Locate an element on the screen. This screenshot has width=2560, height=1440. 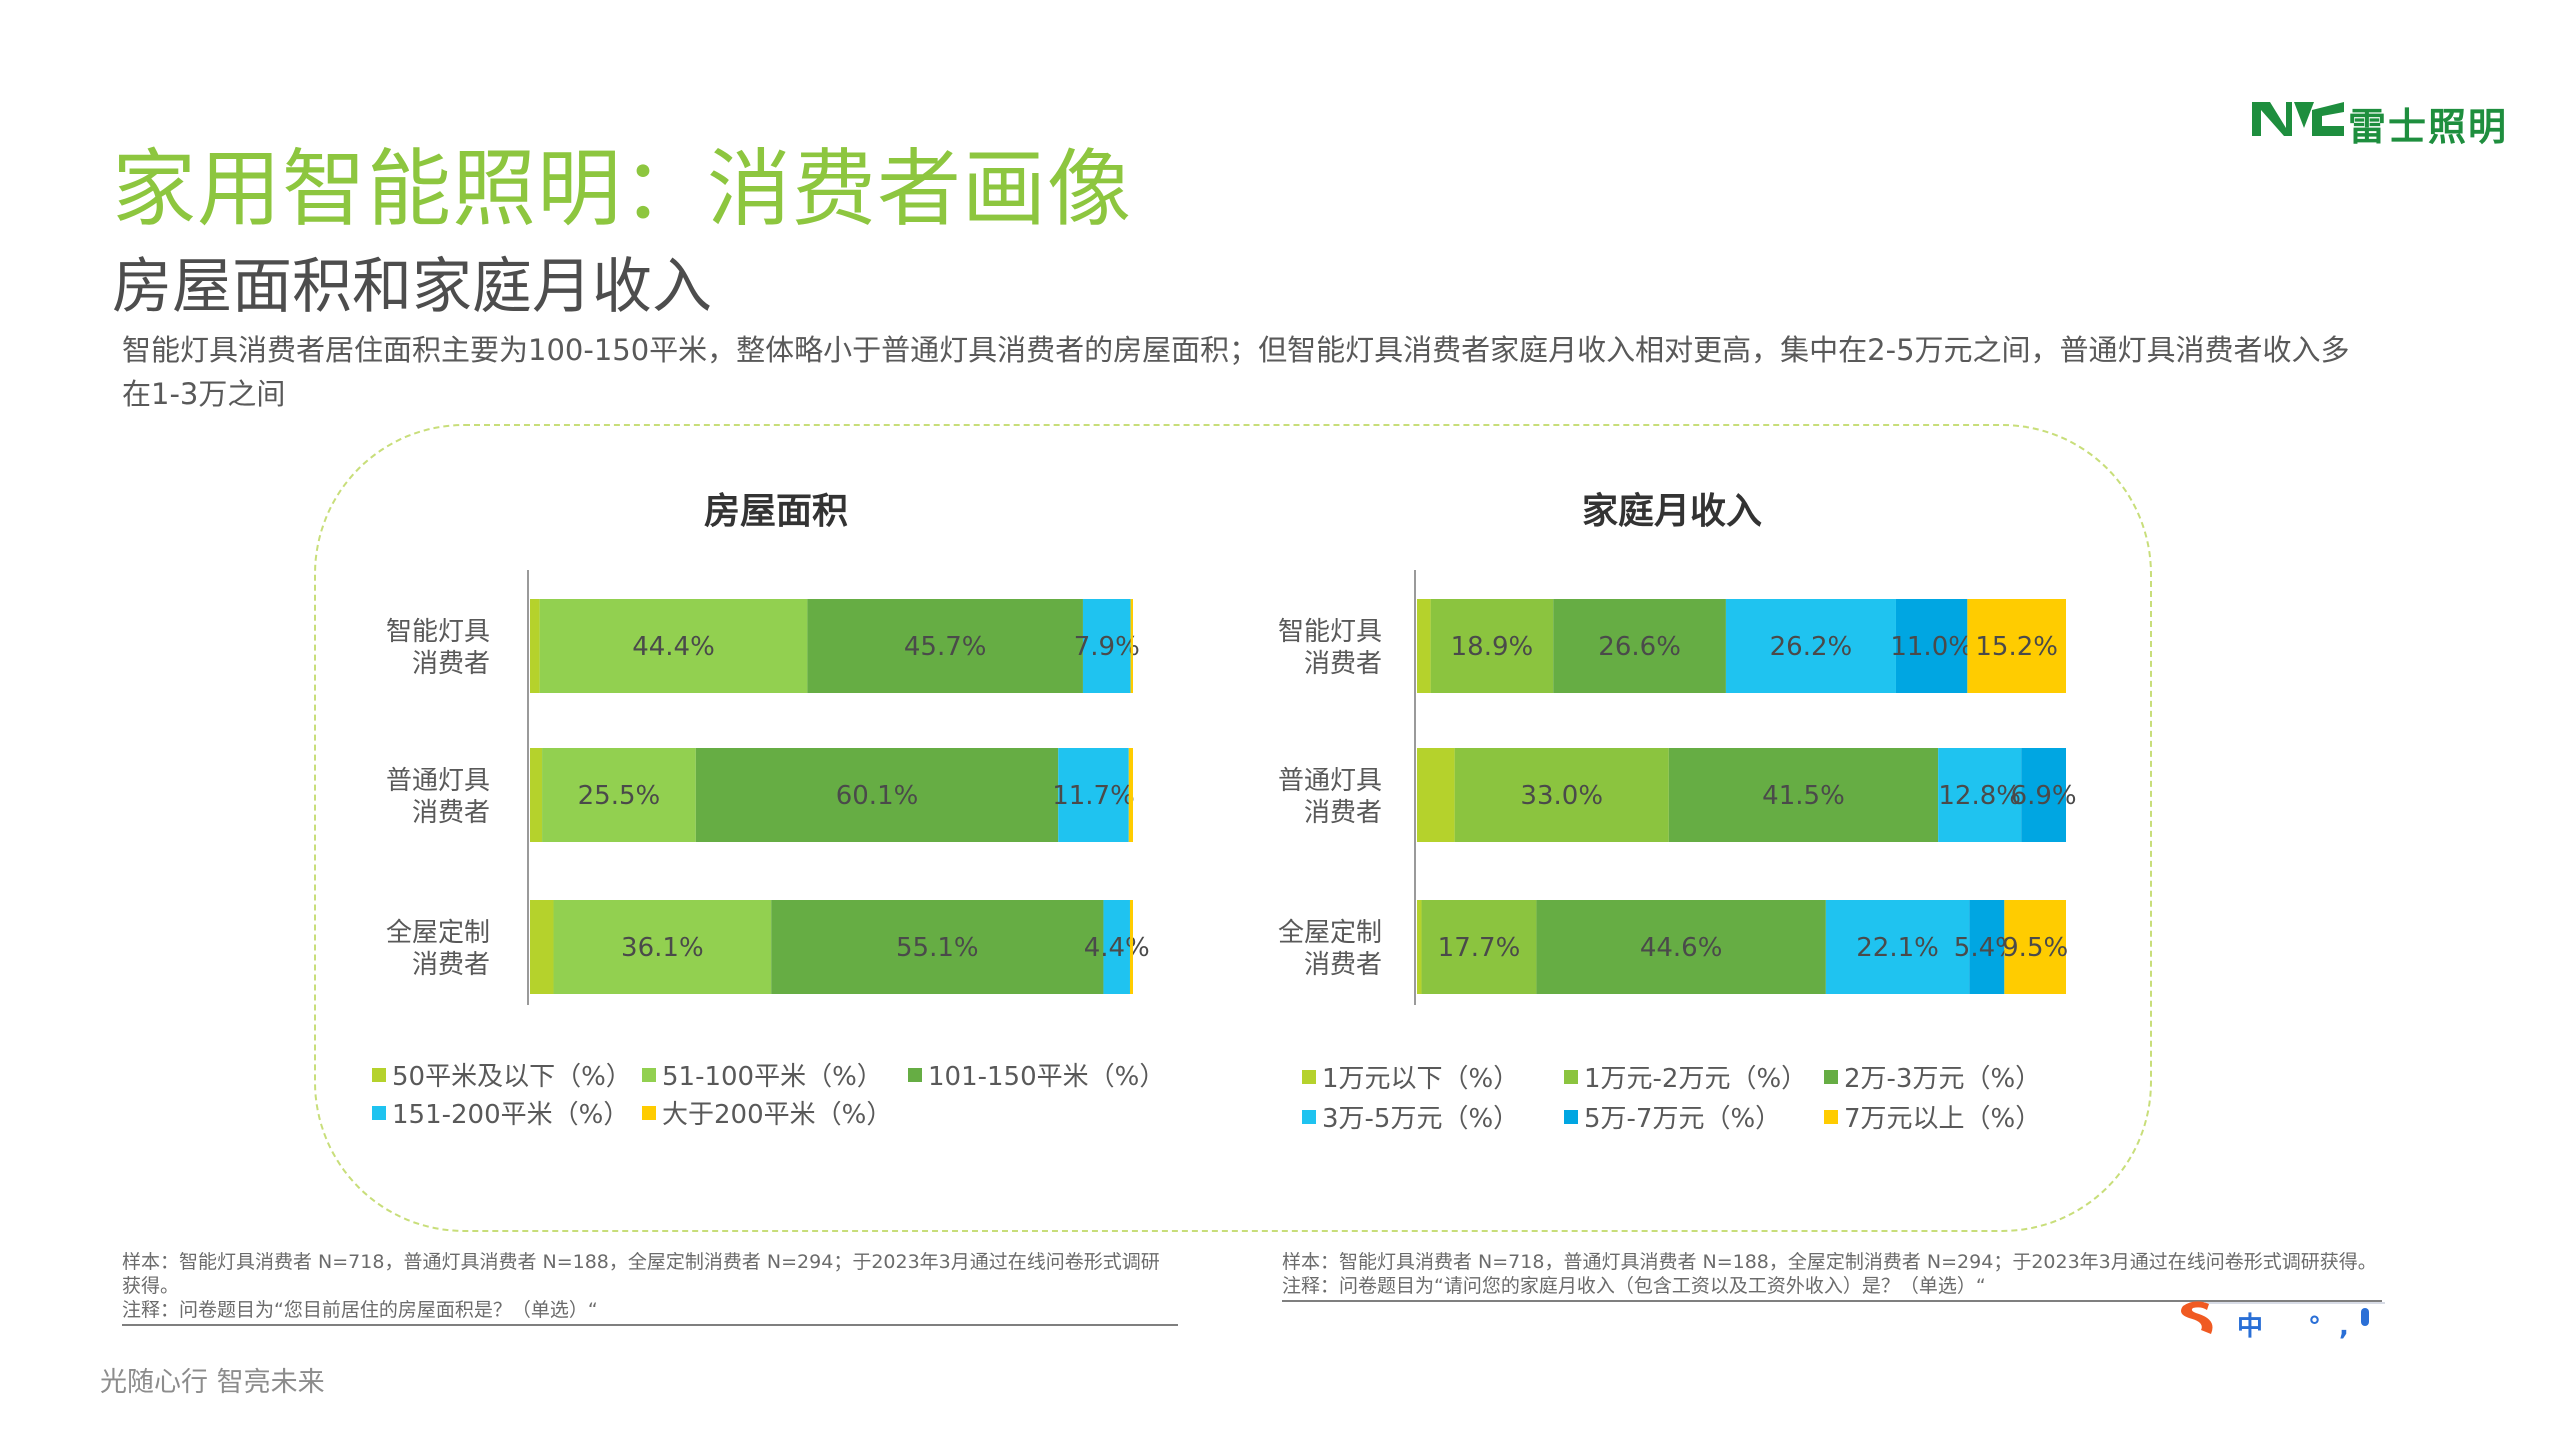
legend-label: 5万-7万元（%） is located at coordinates (1683, 1119).